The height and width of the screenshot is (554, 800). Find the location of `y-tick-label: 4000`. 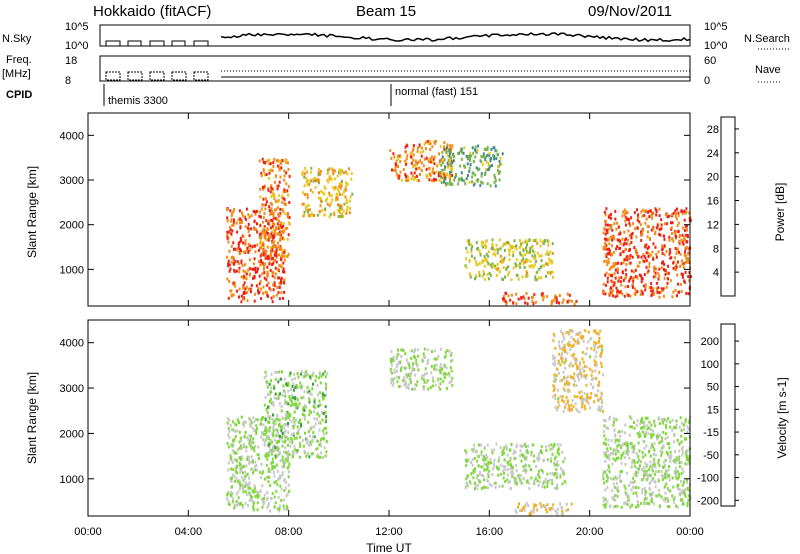

y-tick-label: 4000 is located at coordinates (72, 136).